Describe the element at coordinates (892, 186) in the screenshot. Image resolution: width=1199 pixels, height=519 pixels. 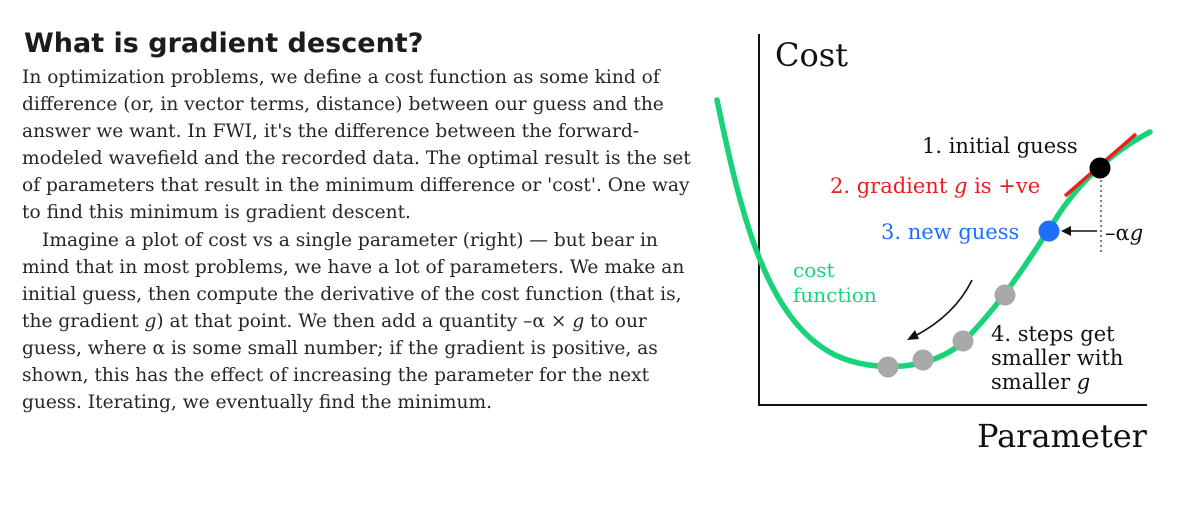
I see `step2-prefix: 2. gradient` at that location.